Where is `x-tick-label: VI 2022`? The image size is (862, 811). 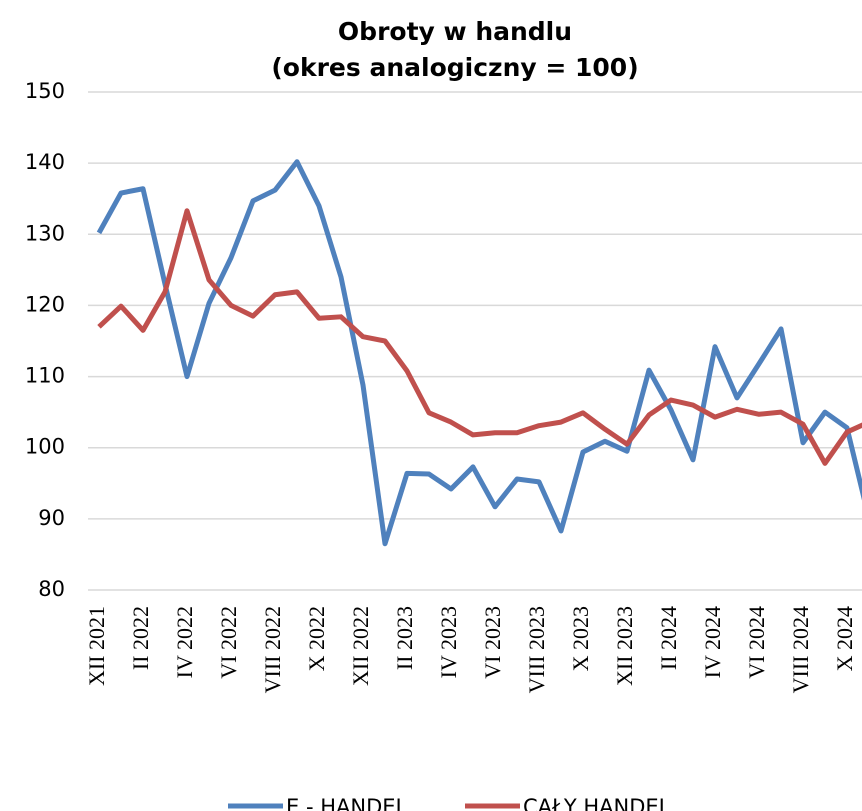
x-tick-label: VI 2022 is located at coordinates (228, 642).